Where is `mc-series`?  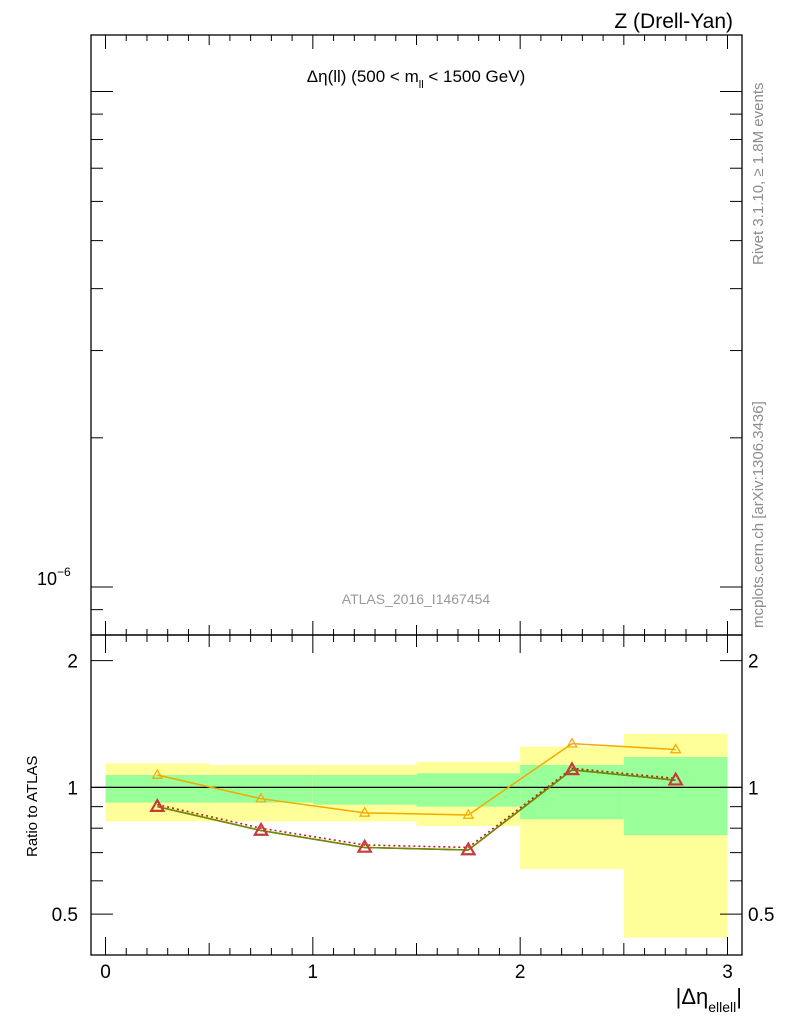 mc-series is located at coordinates (416, 796).